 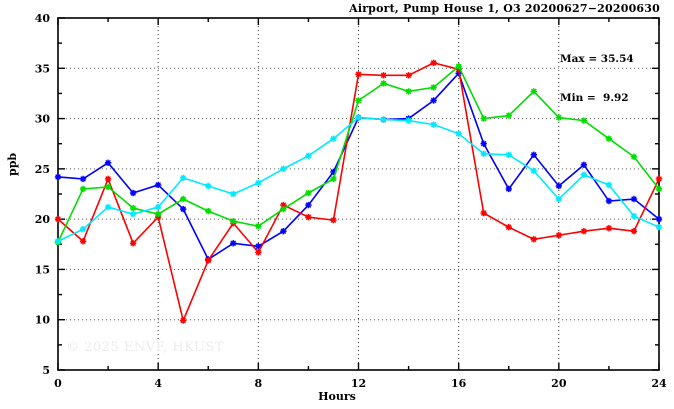 I want to click on y-tick-label: 15, so click(x=42, y=269).